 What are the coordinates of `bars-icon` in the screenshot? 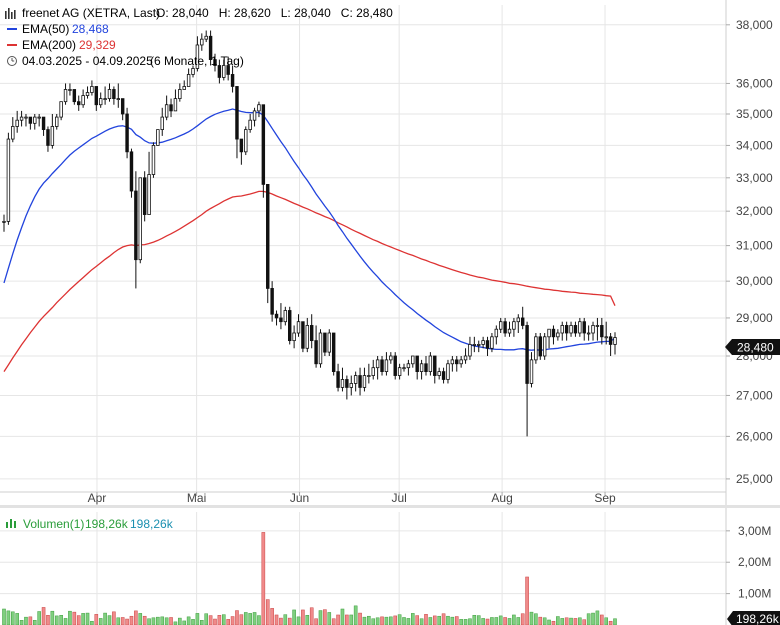 It's located at (10, 13).